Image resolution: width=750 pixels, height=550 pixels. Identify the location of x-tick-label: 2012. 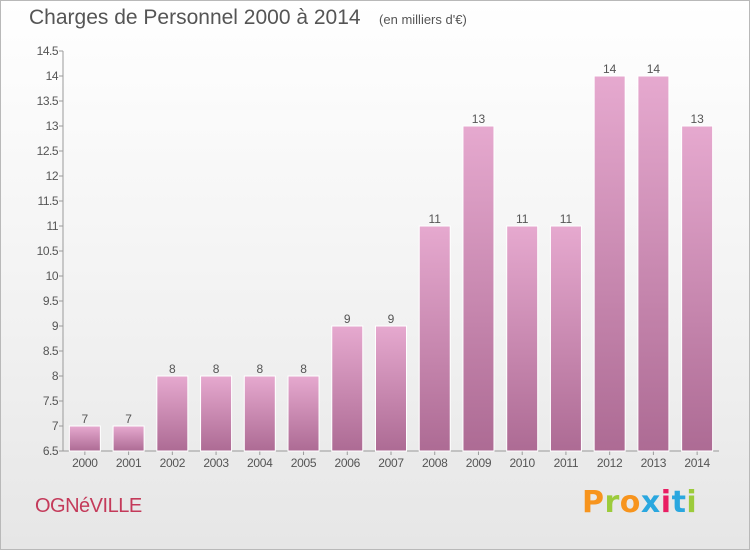
(610, 463).